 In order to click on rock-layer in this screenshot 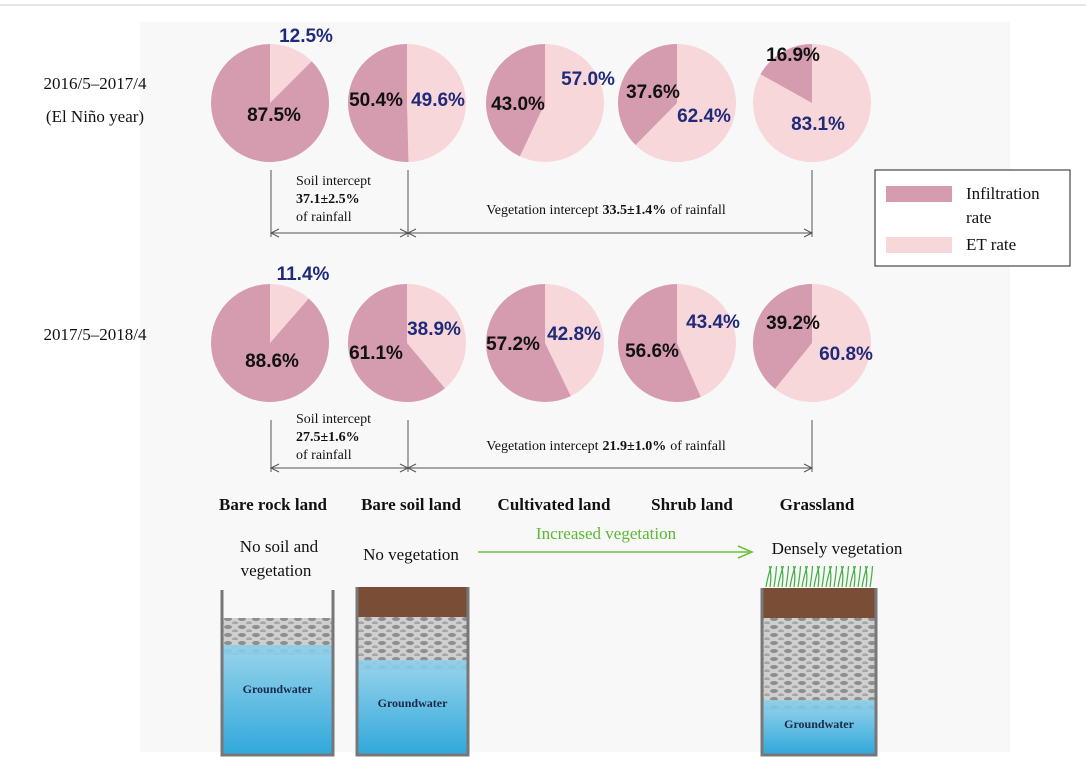, I will do `click(819, 664)`.